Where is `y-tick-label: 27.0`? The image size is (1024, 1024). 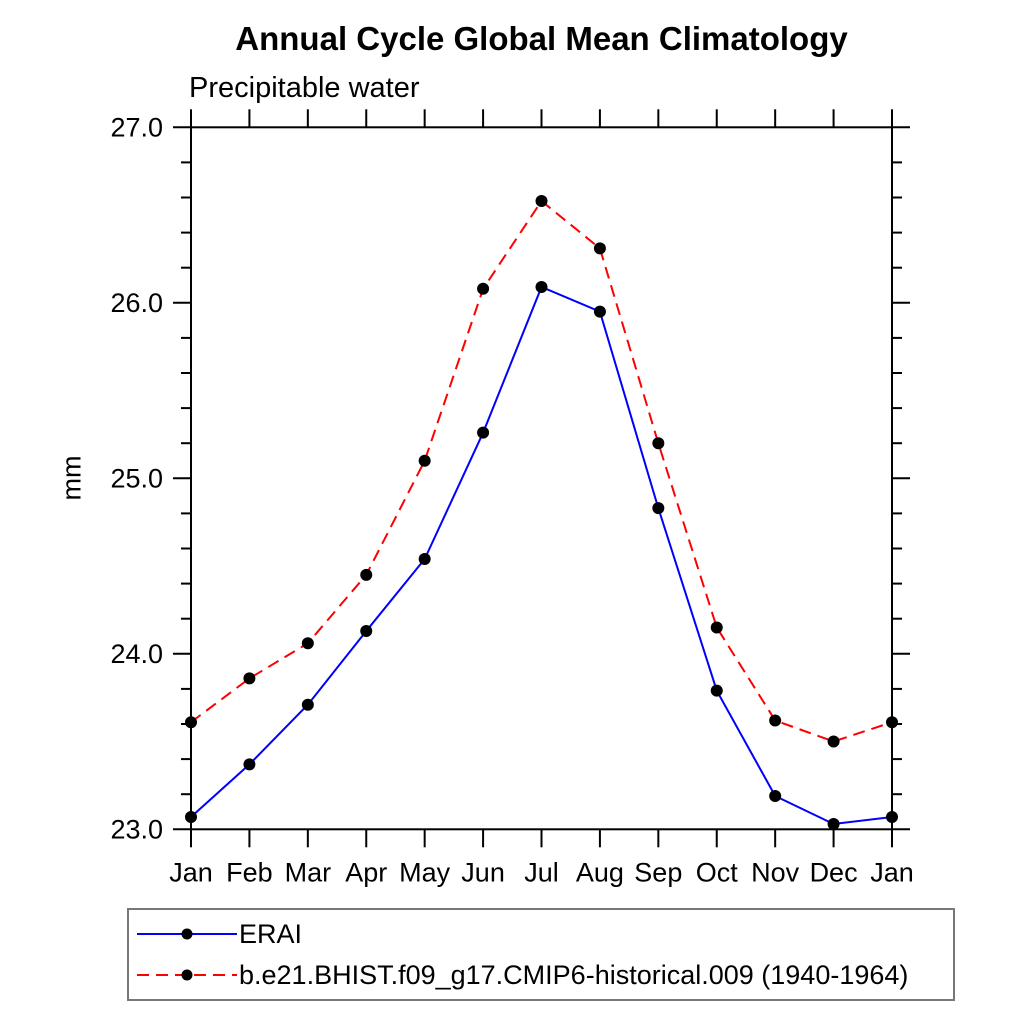 y-tick-label: 27.0 is located at coordinates (136, 127).